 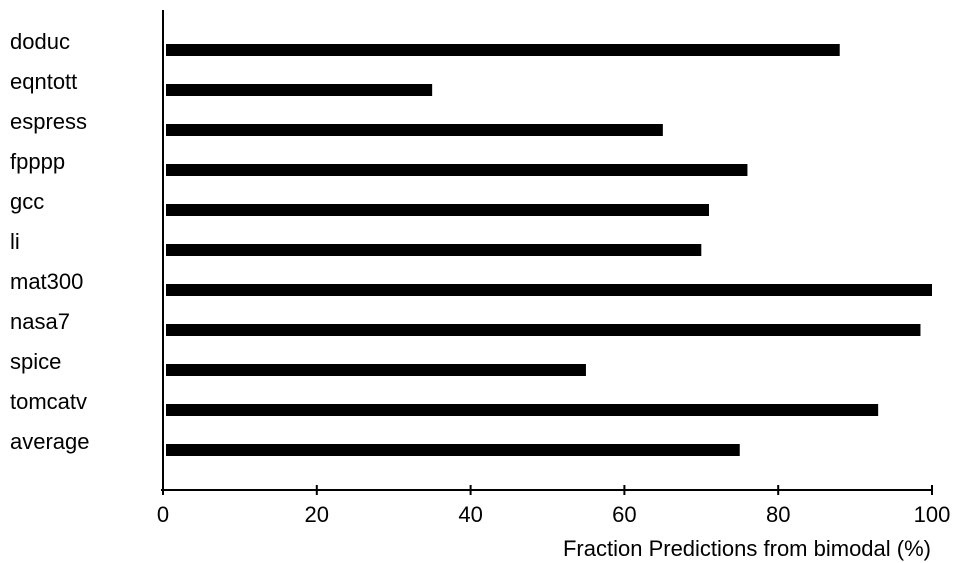 I want to click on category-label-tomcatv: tomcatv, so click(x=48, y=401).